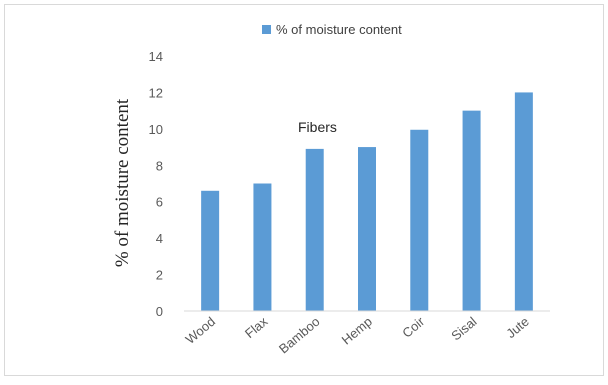  I want to click on y-tick-label: 12, so click(156, 92).